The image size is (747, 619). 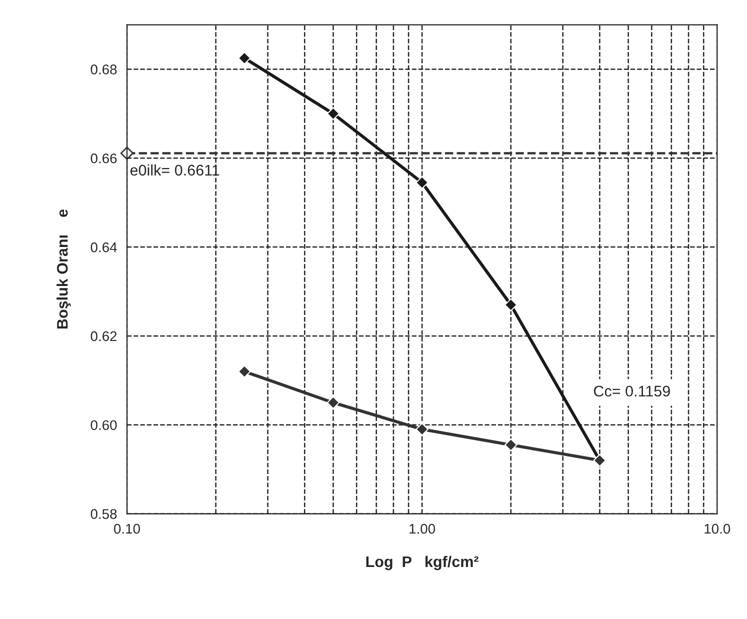 What do you see at coordinates (63, 269) in the screenshot?
I see `y-axis-title: Boşluk Oranı e` at bounding box center [63, 269].